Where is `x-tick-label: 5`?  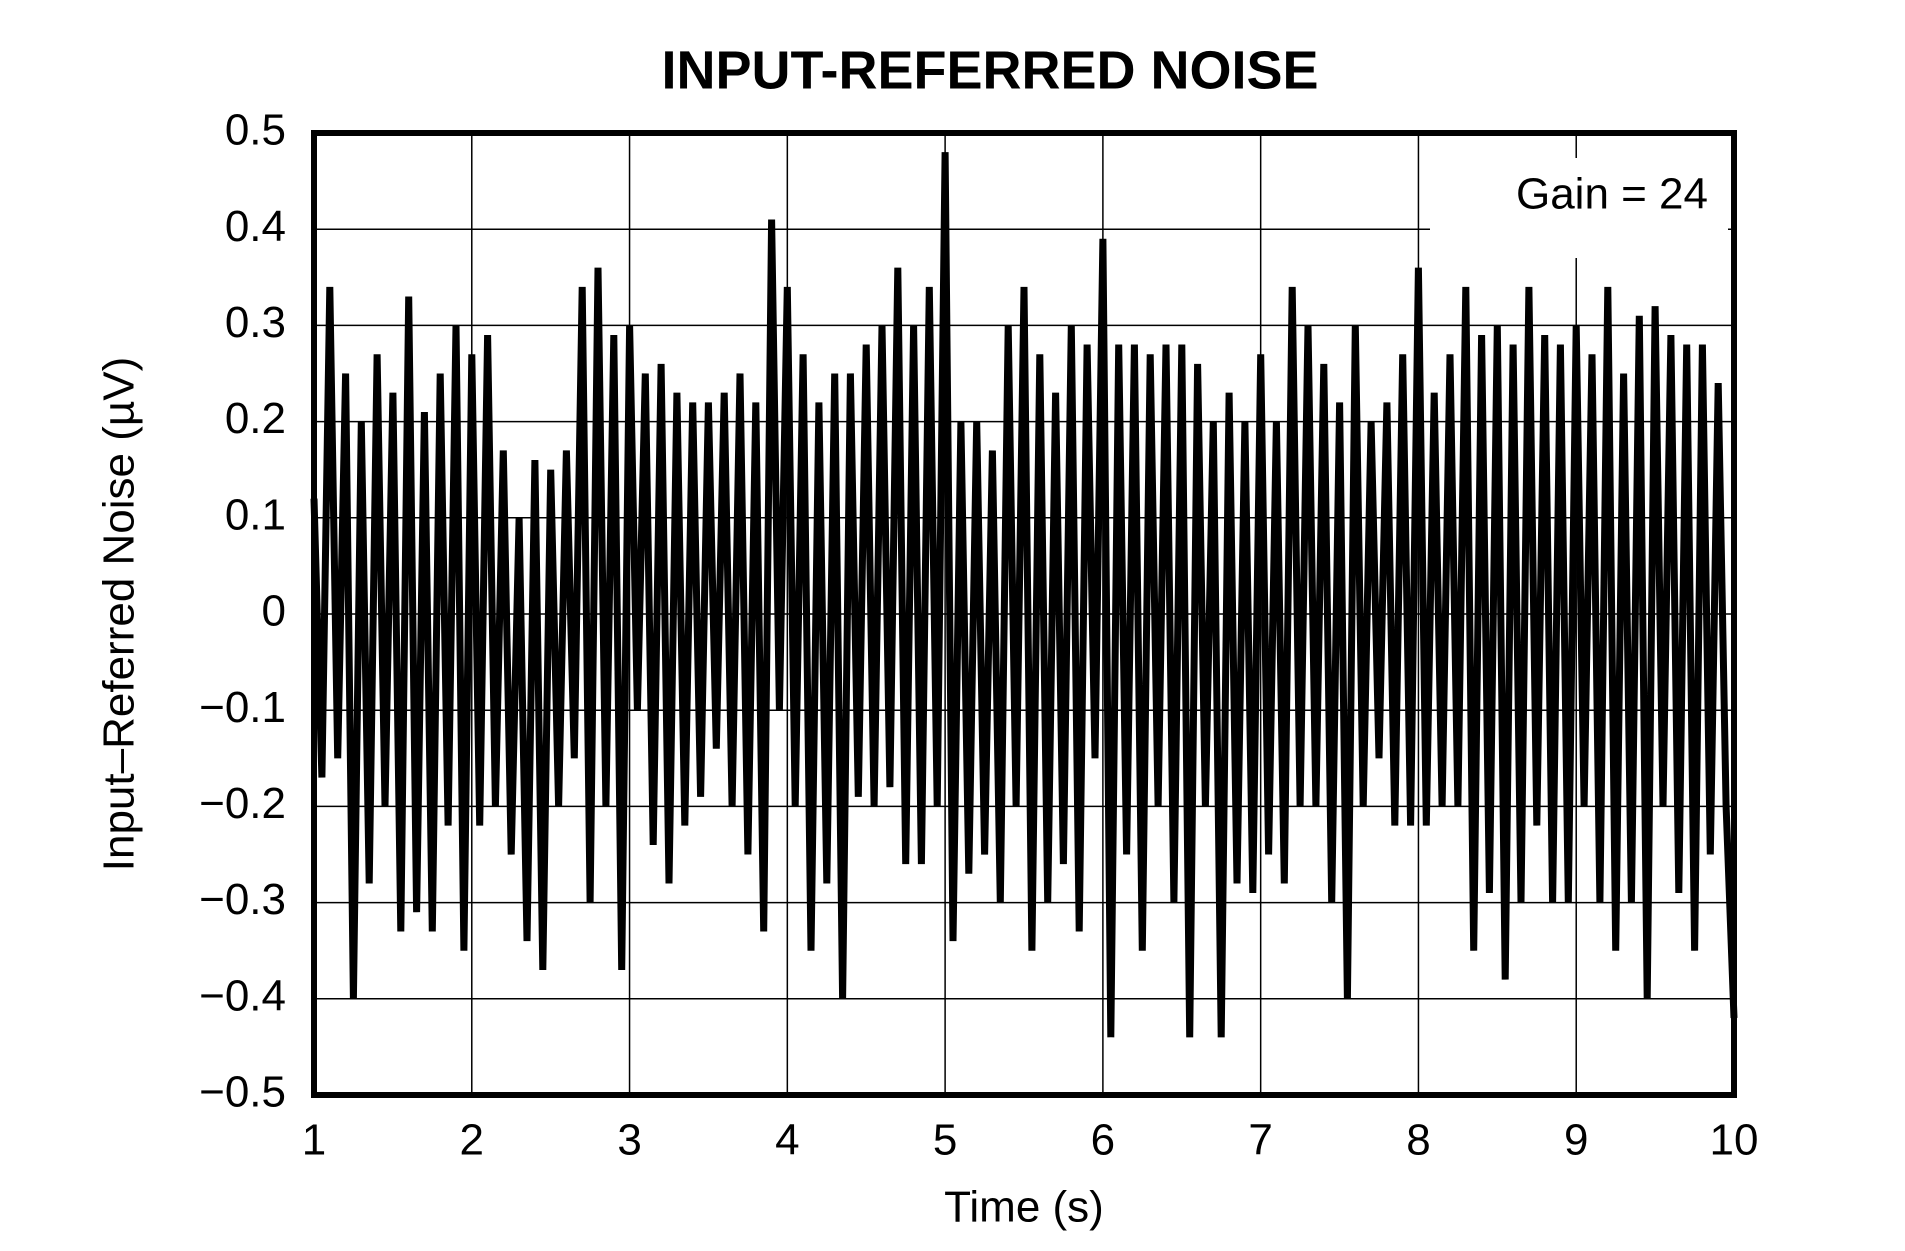
x-tick-label: 5 is located at coordinates (945, 1140).